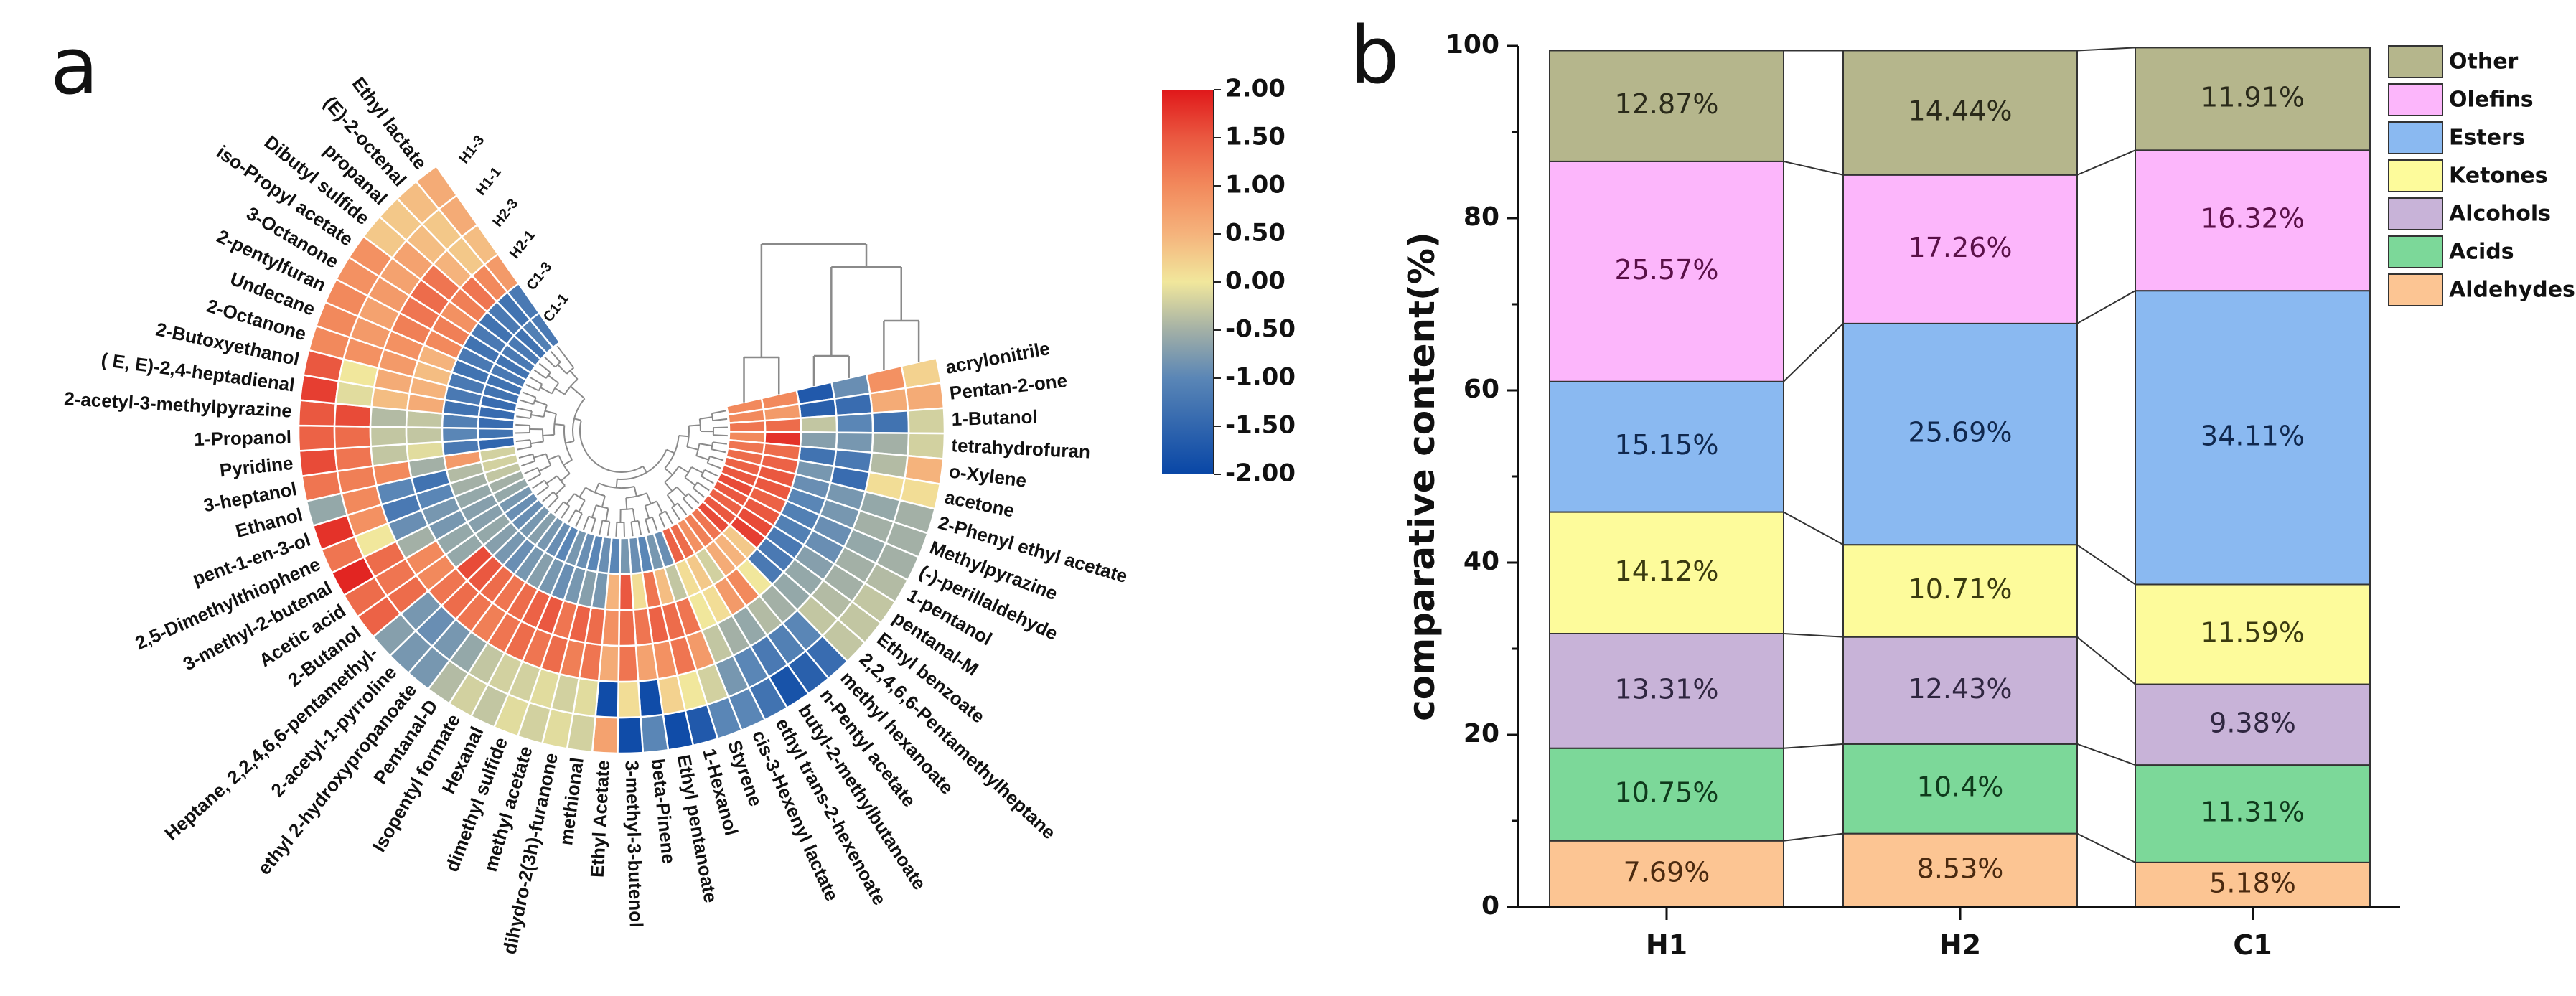 The image size is (2576, 996). I want to click on x-tick-label: C1, so click(2252, 945).